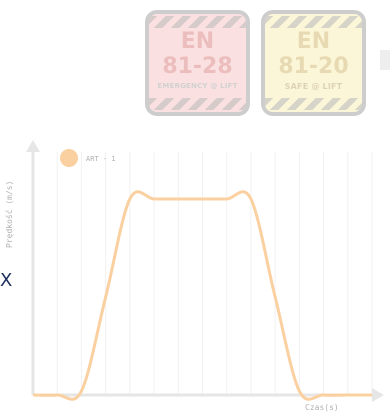 The width and height of the screenshot is (390, 414). What do you see at coordinates (378, 395) in the screenshot?
I see `x-axis-arrow` at bounding box center [378, 395].